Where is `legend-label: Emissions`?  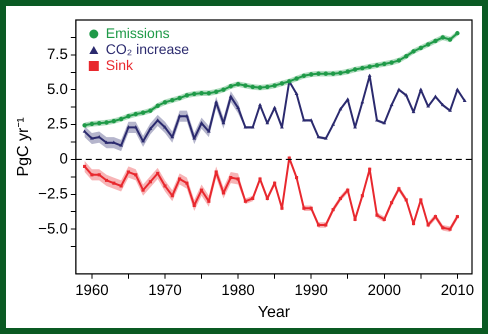 legend-label: Emissions is located at coordinates (138, 32).